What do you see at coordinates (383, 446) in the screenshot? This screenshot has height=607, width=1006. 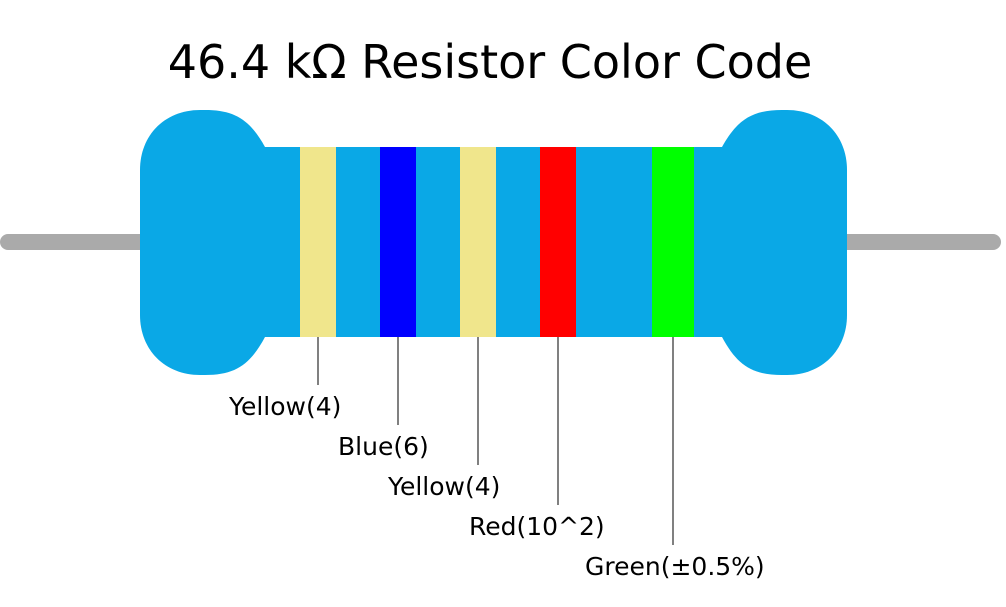 I see `band-label: Blue(6)` at bounding box center [383, 446].